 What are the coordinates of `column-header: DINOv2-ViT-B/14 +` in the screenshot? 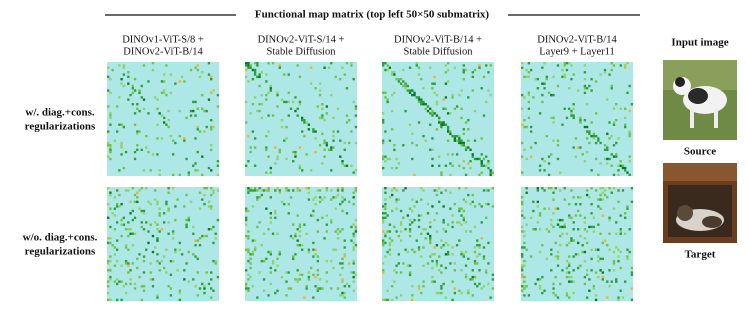 It's located at (438, 39).